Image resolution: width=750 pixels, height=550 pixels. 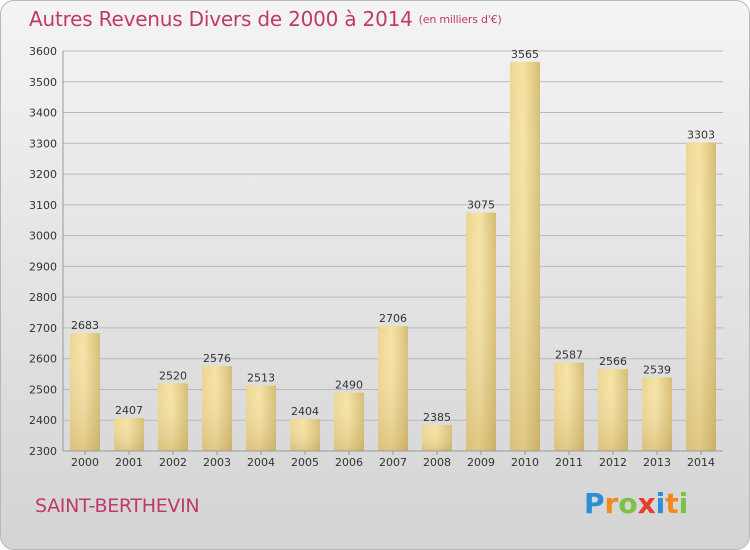 I want to click on bar-group: 2490, so click(x=349, y=415).